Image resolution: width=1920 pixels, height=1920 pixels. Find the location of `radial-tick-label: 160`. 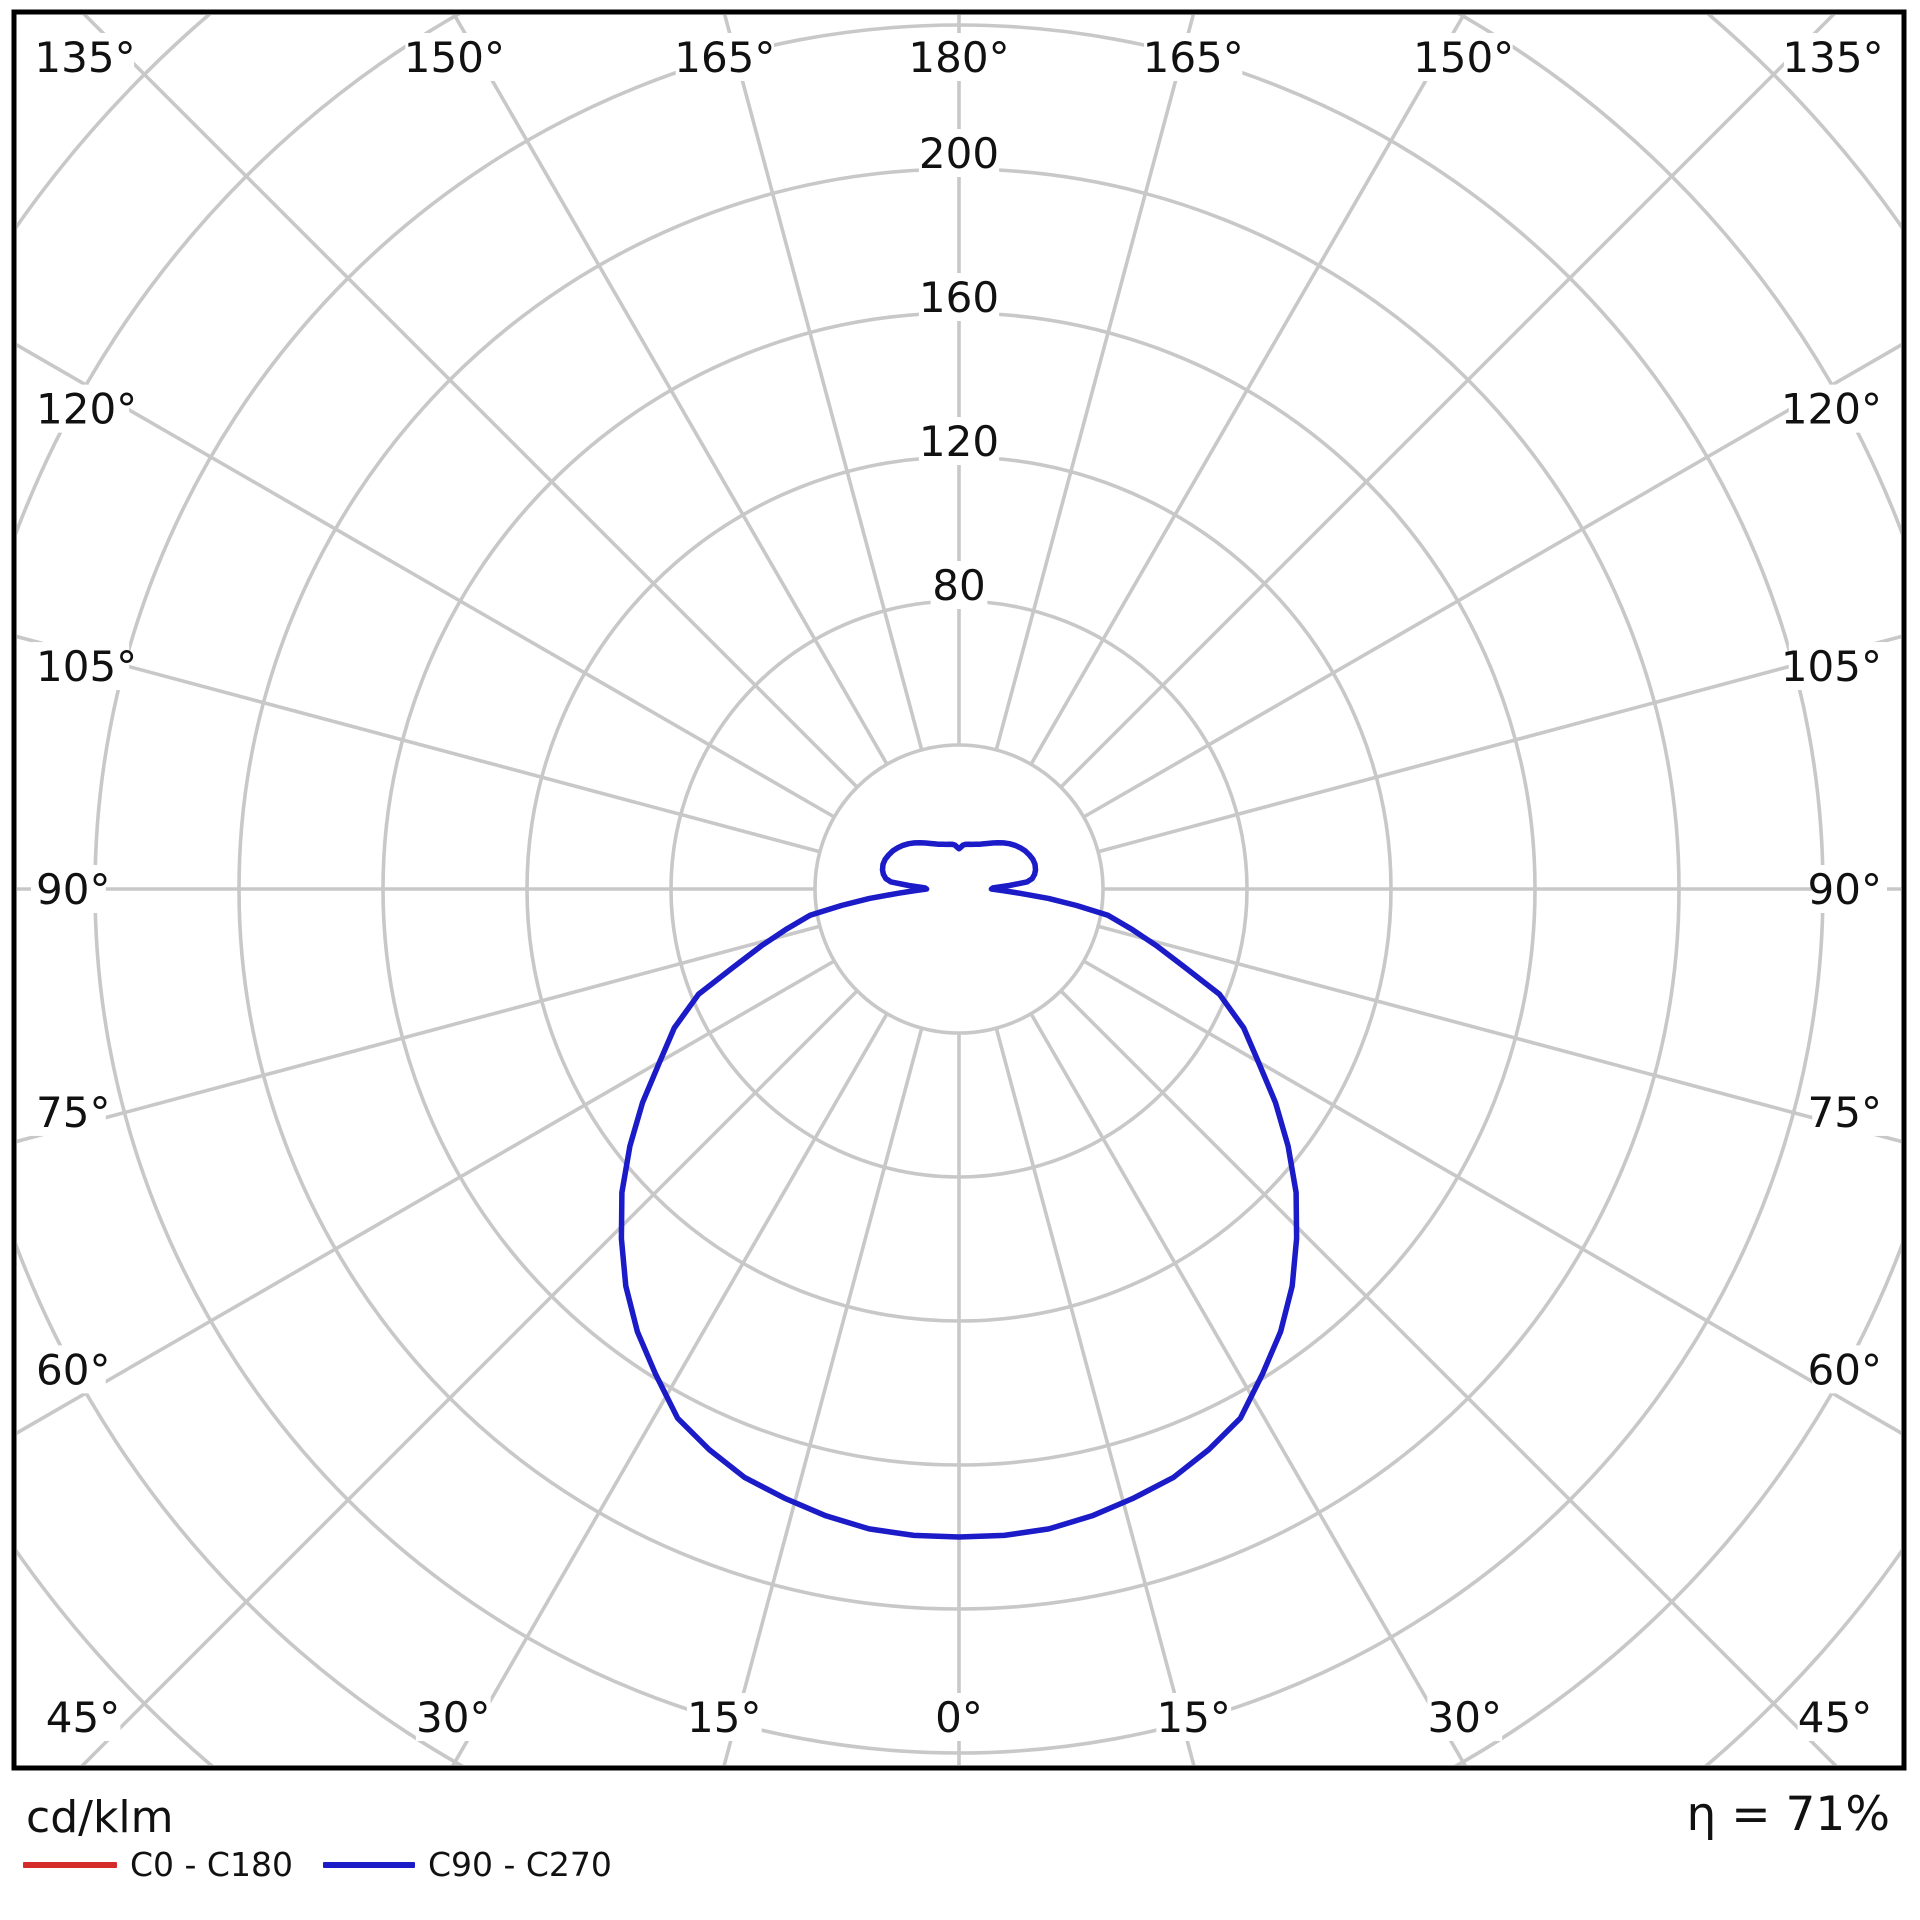

radial-tick-label: 160 is located at coordinates (959, 297).